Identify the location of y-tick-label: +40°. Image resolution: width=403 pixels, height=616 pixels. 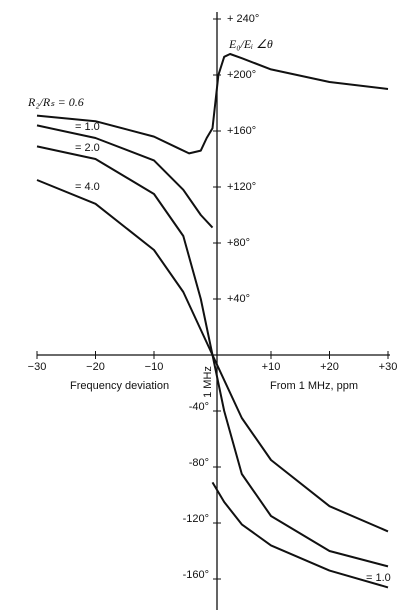
(238, 299).